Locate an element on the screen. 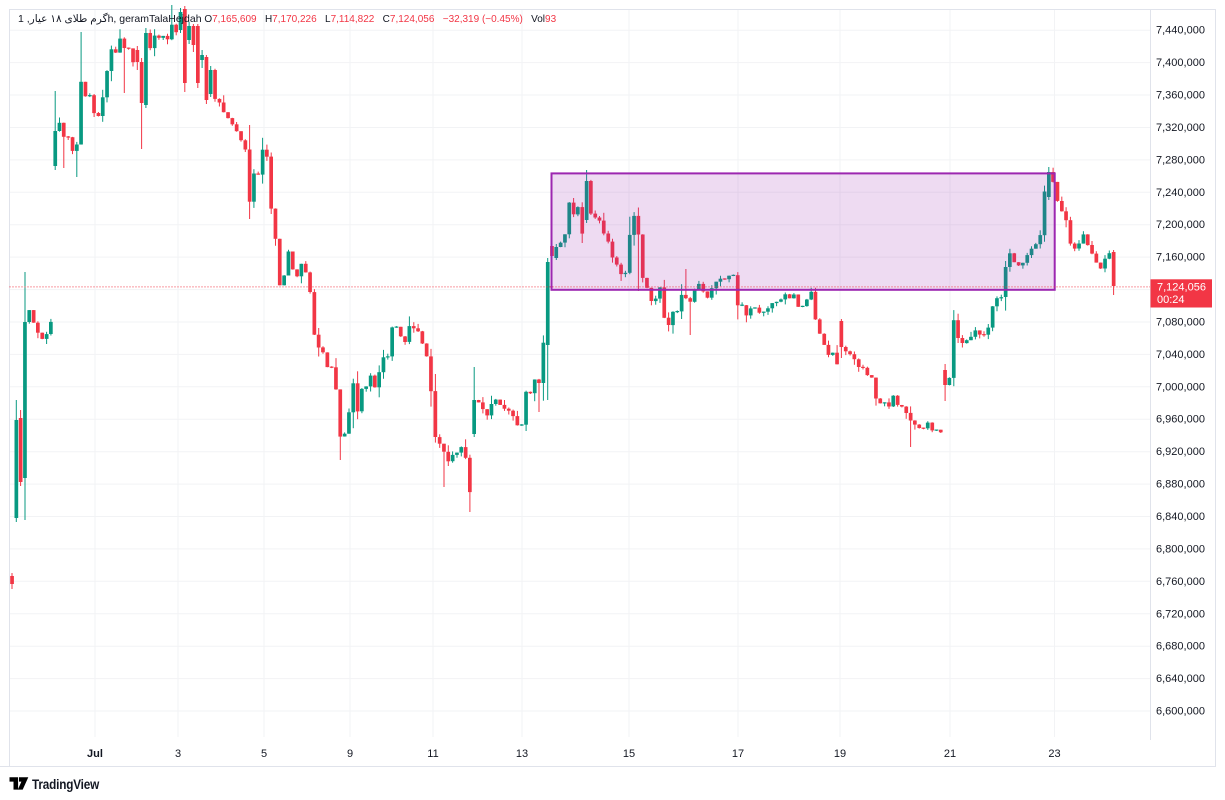  svg-text: 7,200,000 is located at coordinates (1180, 225).